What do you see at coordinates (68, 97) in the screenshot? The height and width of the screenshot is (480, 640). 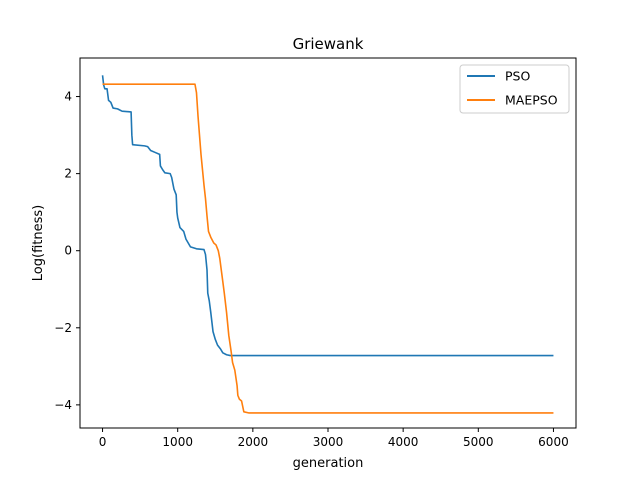 I see `y-tick-label: 4` at bounding box center [68, 97].